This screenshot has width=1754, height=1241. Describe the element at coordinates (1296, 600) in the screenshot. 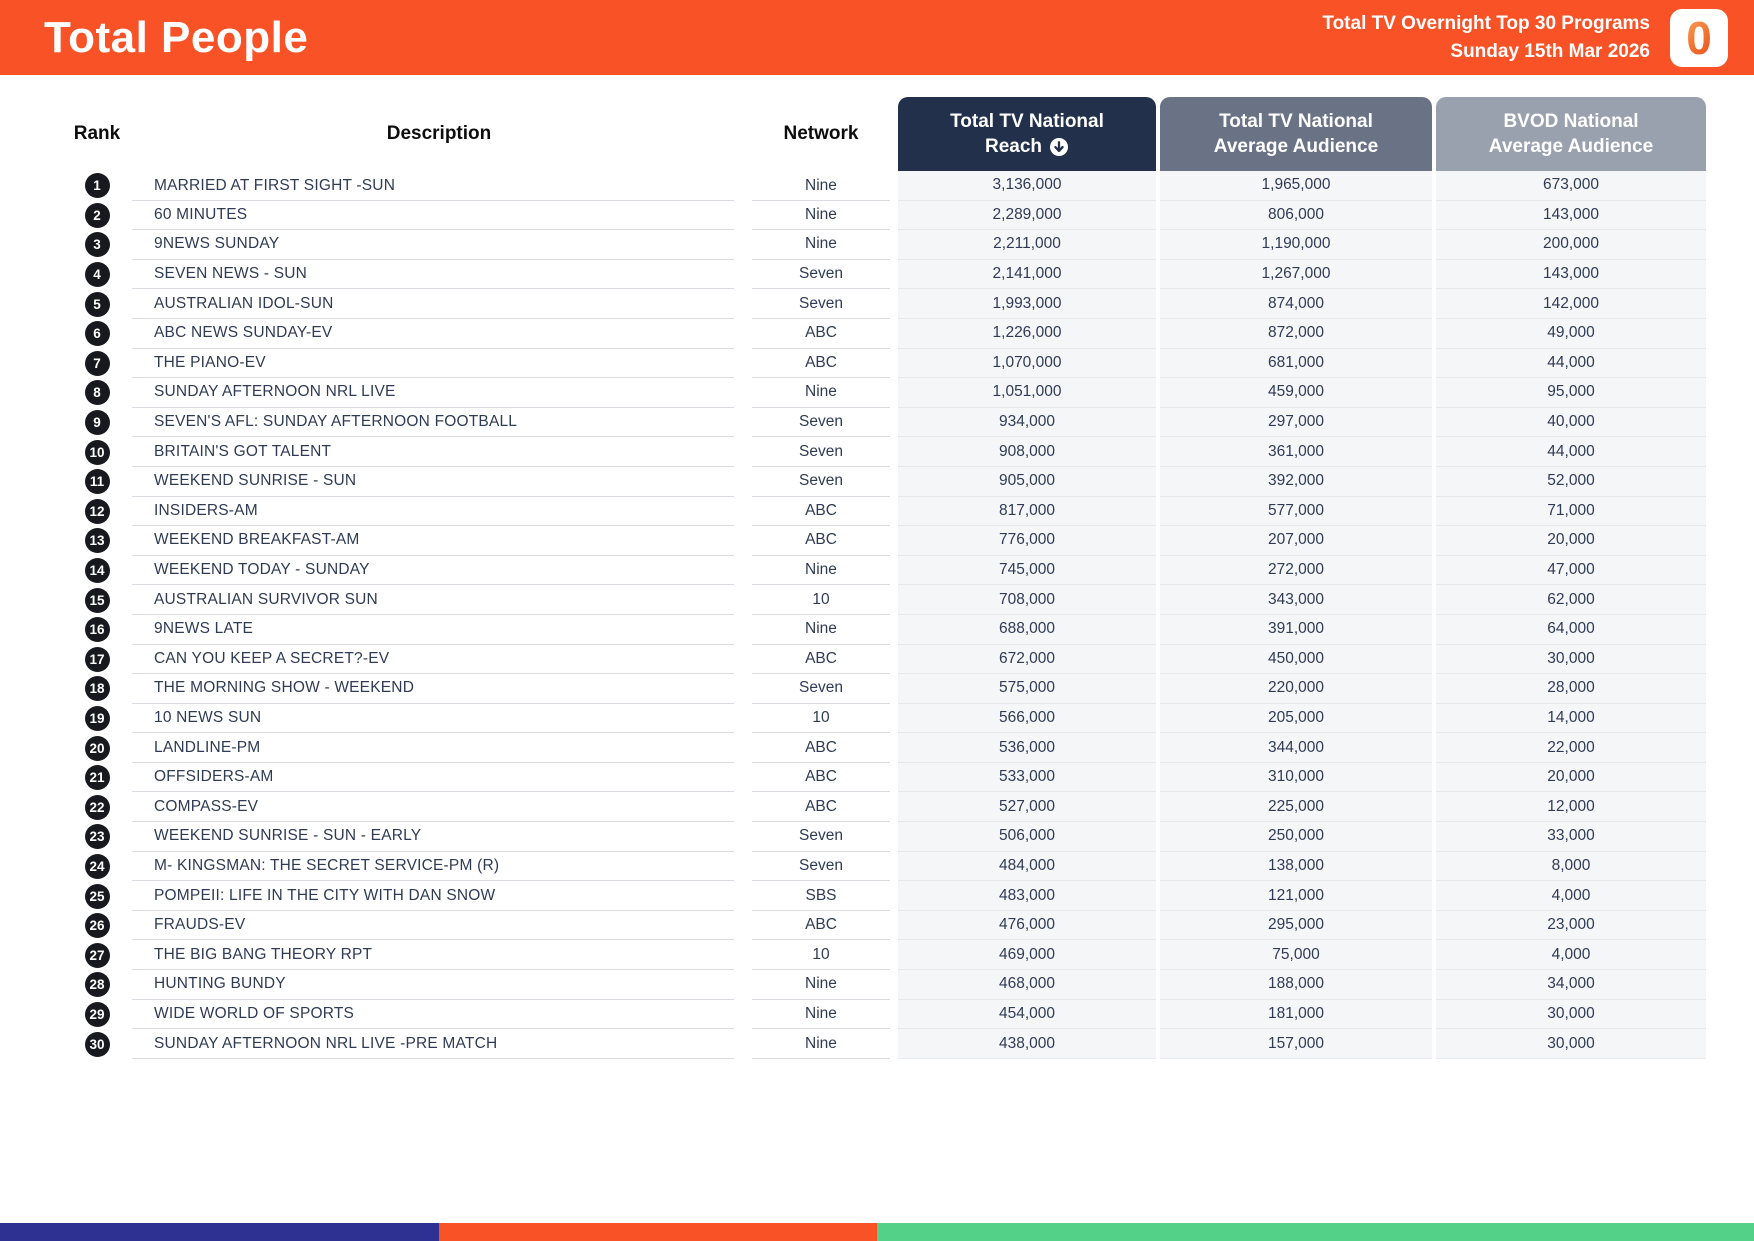

I see `avg-audience-cell: 343,000` at that location.